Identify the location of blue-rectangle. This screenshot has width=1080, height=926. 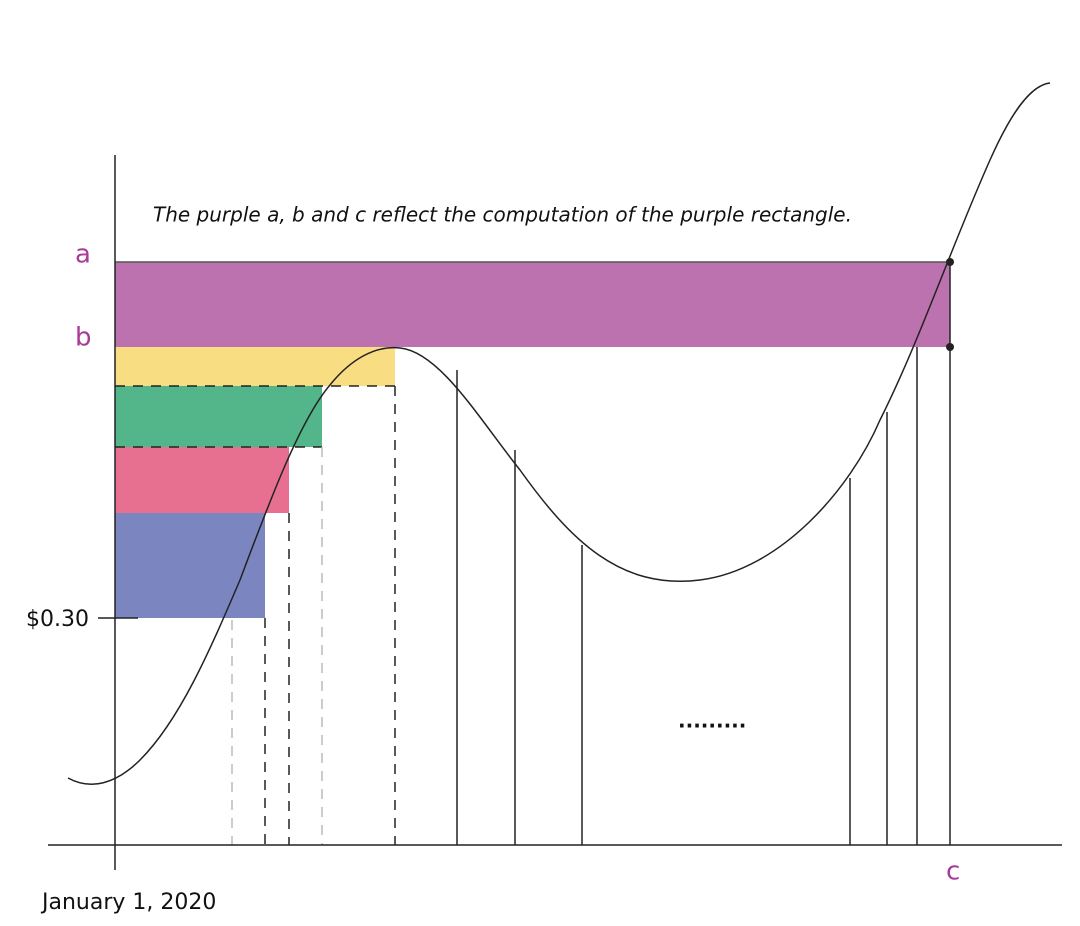
(190, 565).